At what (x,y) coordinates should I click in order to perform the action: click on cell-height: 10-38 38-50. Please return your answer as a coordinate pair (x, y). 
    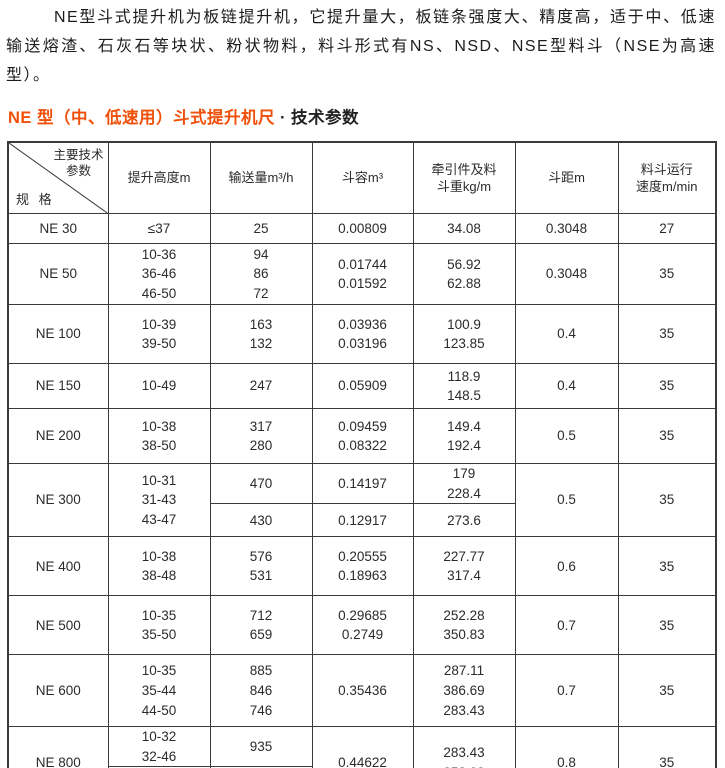
    Looking at the image, I should click on (159, 436).